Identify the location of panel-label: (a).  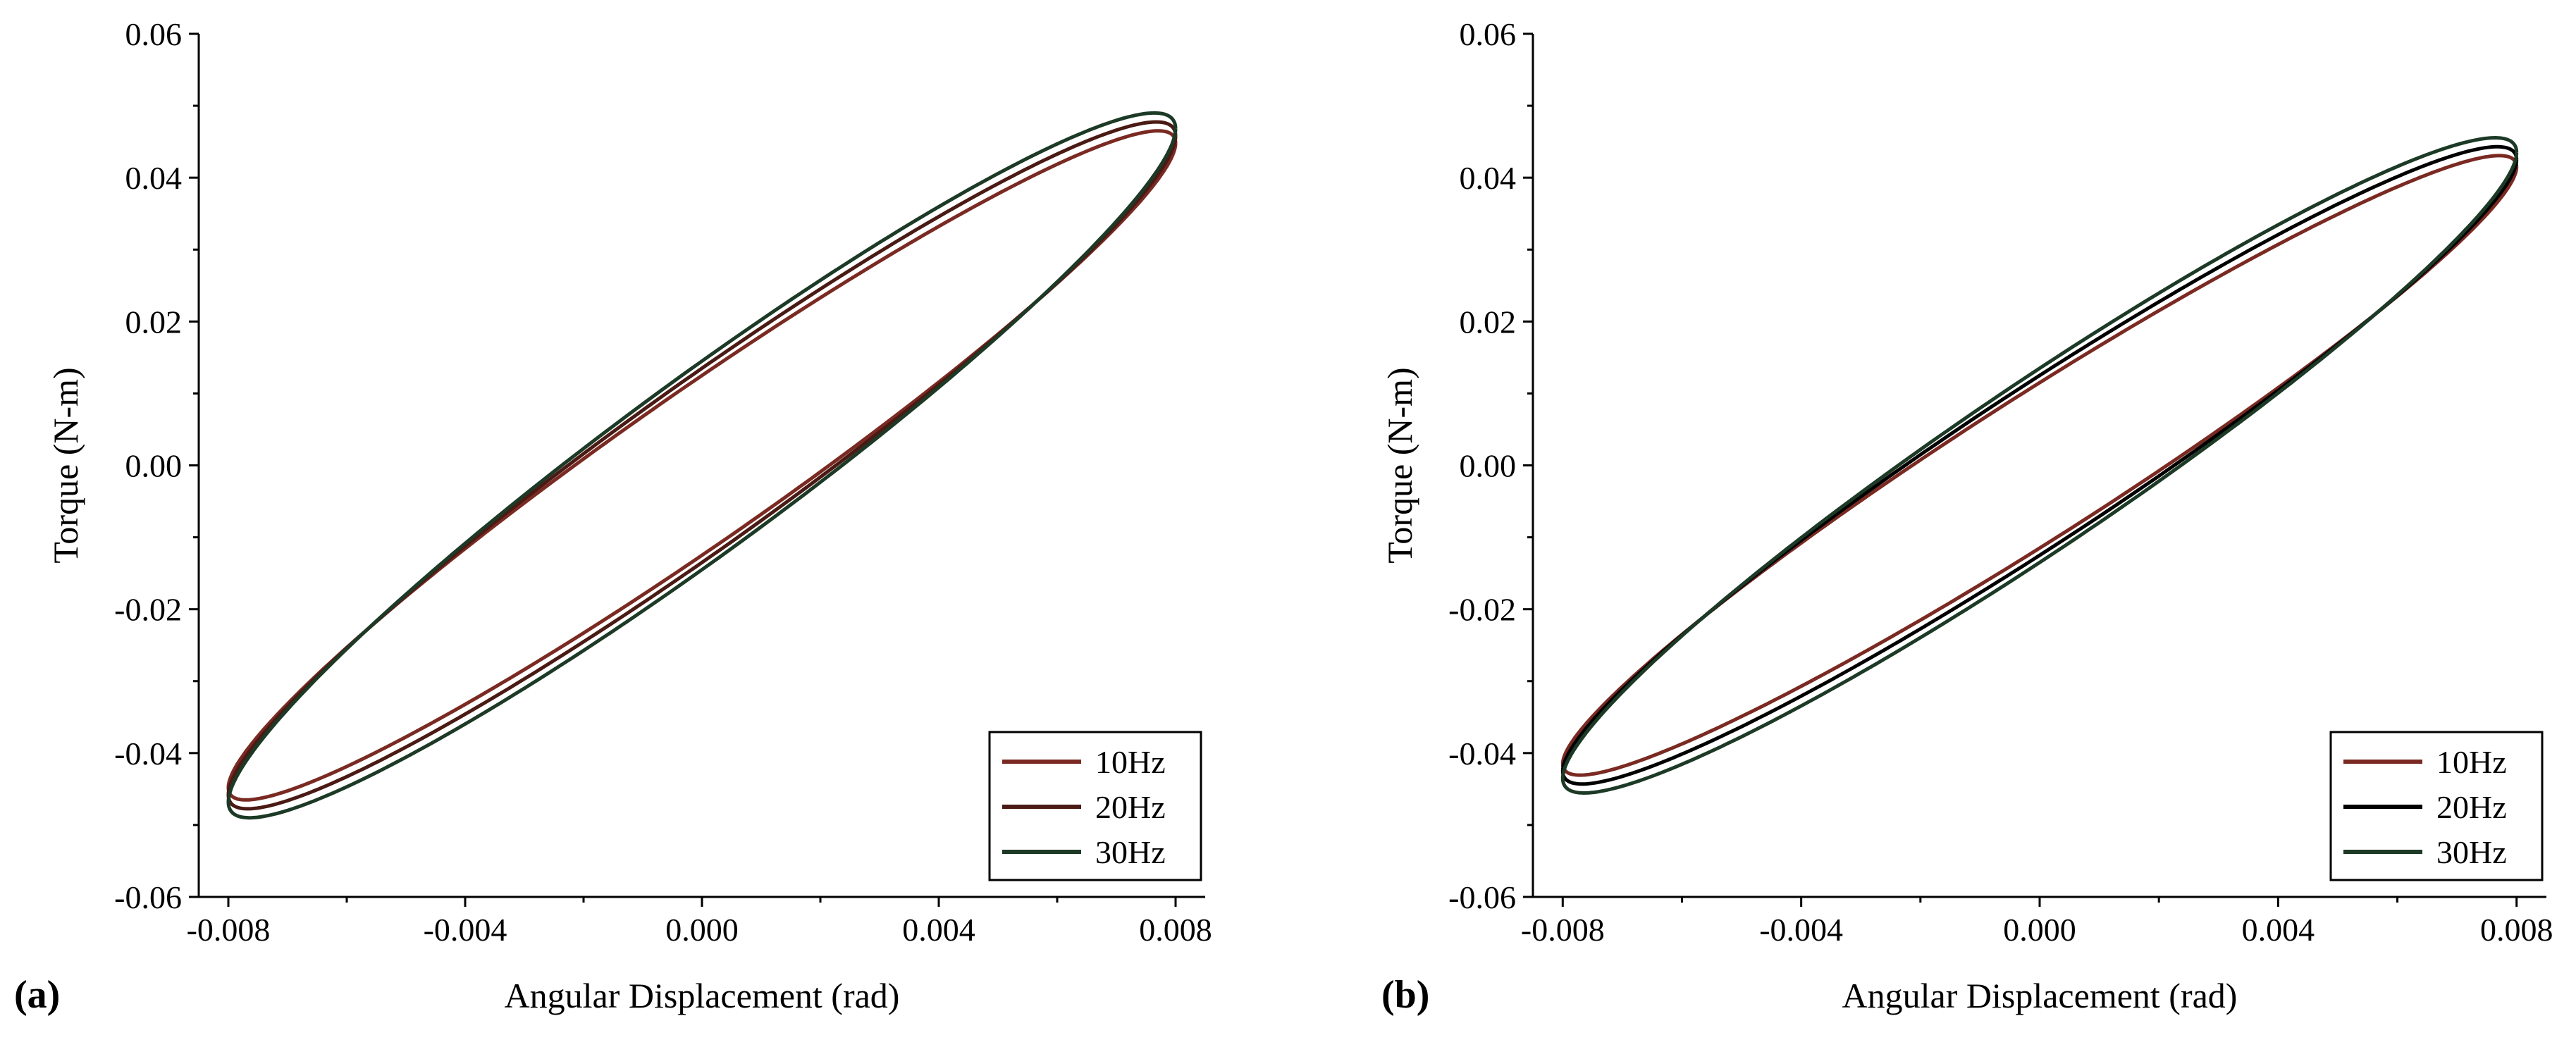
(37, 995).